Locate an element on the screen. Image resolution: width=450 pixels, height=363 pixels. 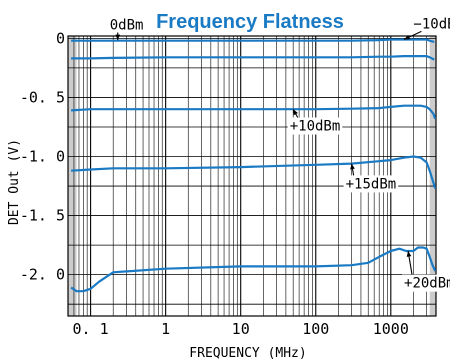
x-tick-label: 100 is located at coordinates (315, 329).